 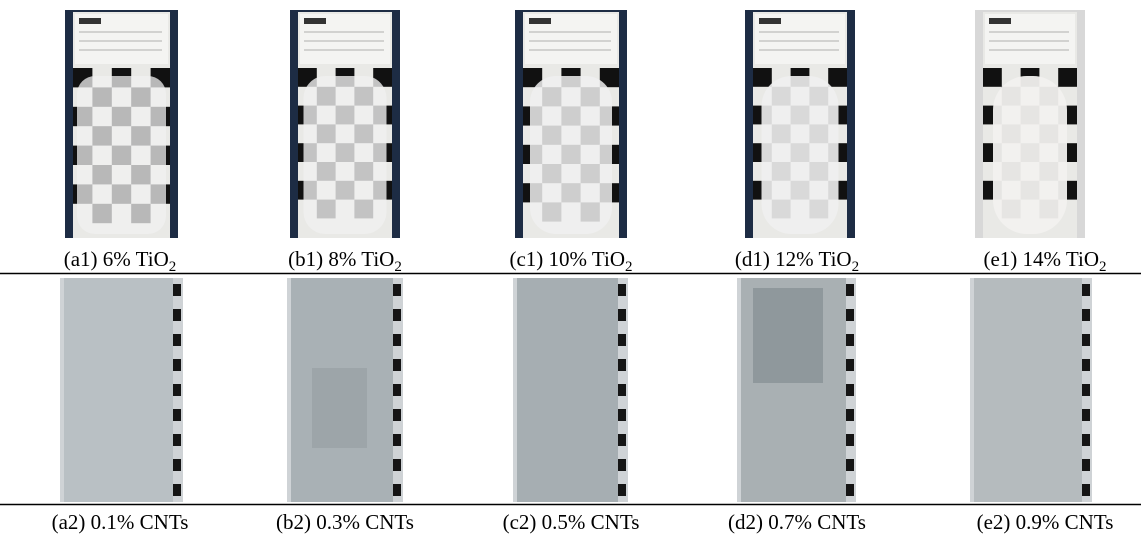 What do you see at coordinates (567, 259) in the screenshot?
I see `caption-text: (c1) 10% TiO` at bounding box center [567, 259].